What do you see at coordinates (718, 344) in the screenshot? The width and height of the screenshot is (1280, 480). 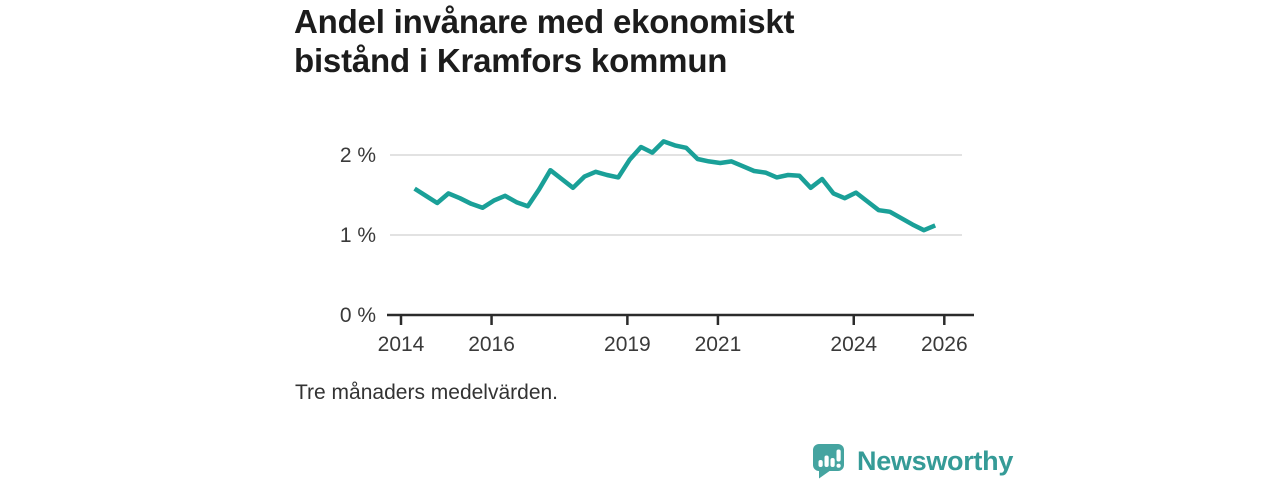 I see `x-tick-label: 2021` at bounding box center [718, 344].